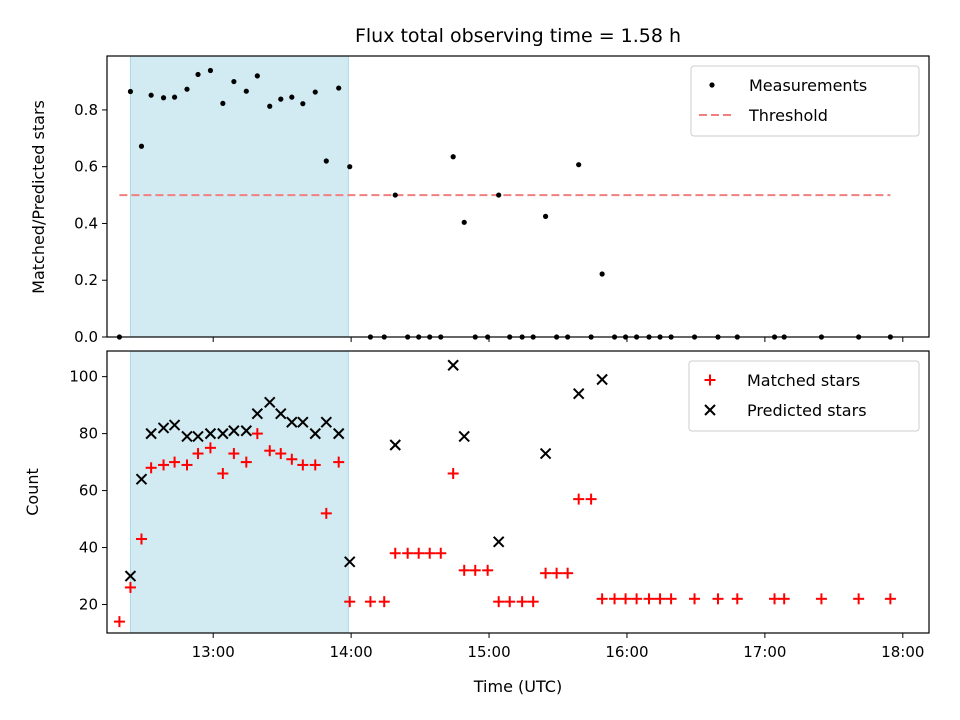 Image resolution: width=960 pixels, height=720 pixels. Describe the element at coordinates (32, 492) in the screenshot. I see `y-axis-label-count: Count` at that location.